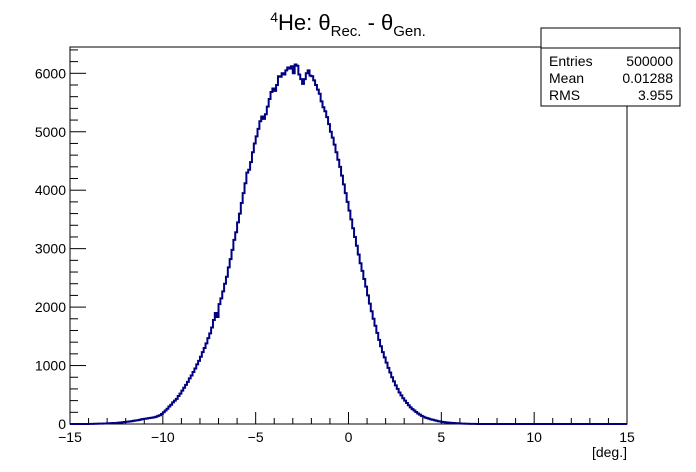 This screenshot has width=696, height=472. What do you see at coordinates (50, 249) in the screenshot?
I see `y-tick-label: 3000` at bounding box center [50, 249].